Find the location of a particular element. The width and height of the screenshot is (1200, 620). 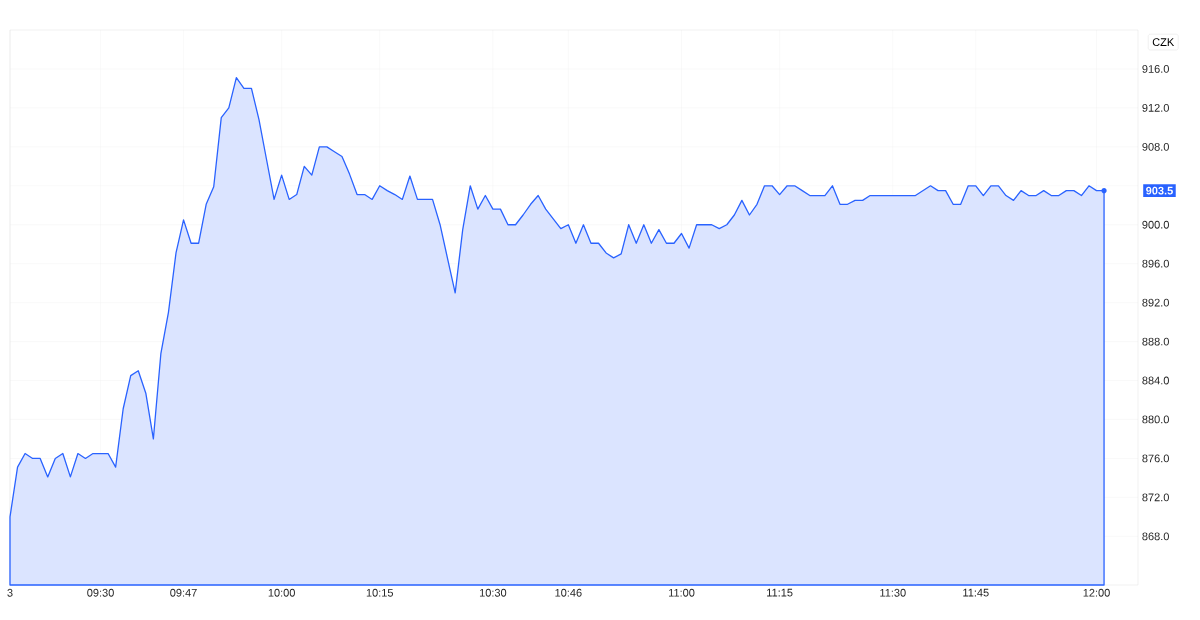

x-tick-label: 3 is located at coordinates (10, 592).